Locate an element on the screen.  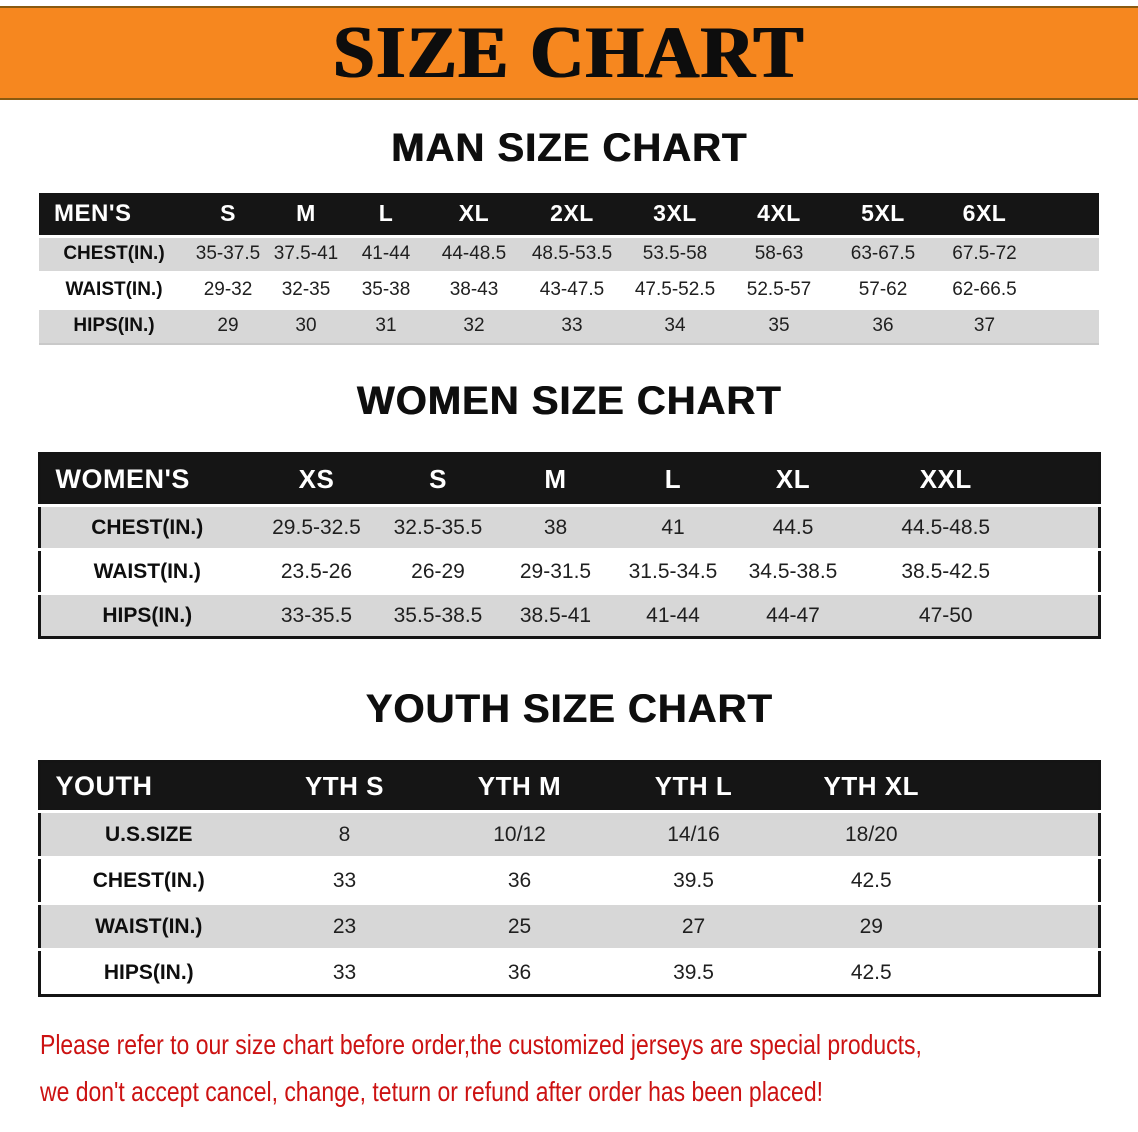
size-value-cell: 31.5-34.5 is located at coordinates (673, 571).